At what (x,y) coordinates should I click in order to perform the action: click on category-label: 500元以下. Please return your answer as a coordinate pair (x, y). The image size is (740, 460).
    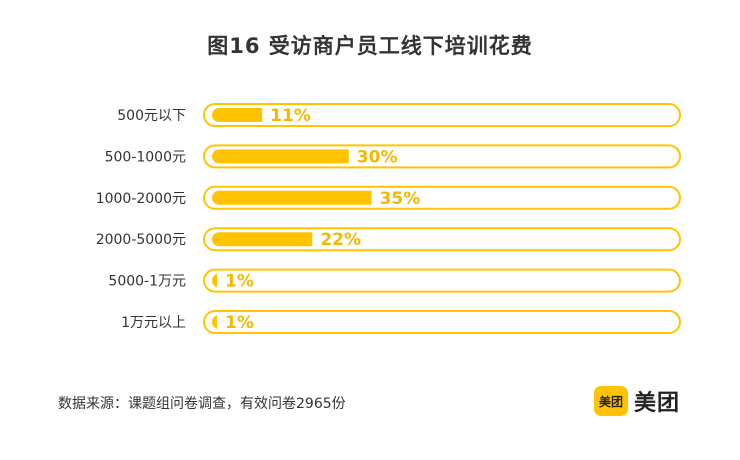
    Looking at the image, I should click on (151, 116).